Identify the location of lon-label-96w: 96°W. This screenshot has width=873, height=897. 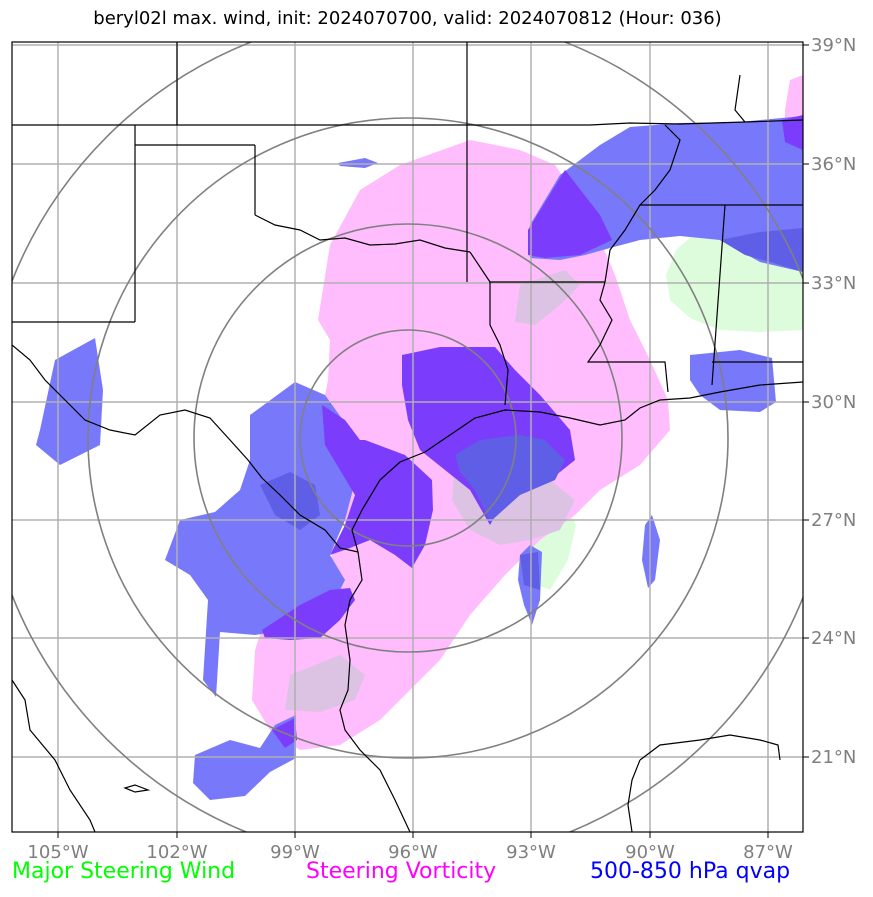
(413, 852).